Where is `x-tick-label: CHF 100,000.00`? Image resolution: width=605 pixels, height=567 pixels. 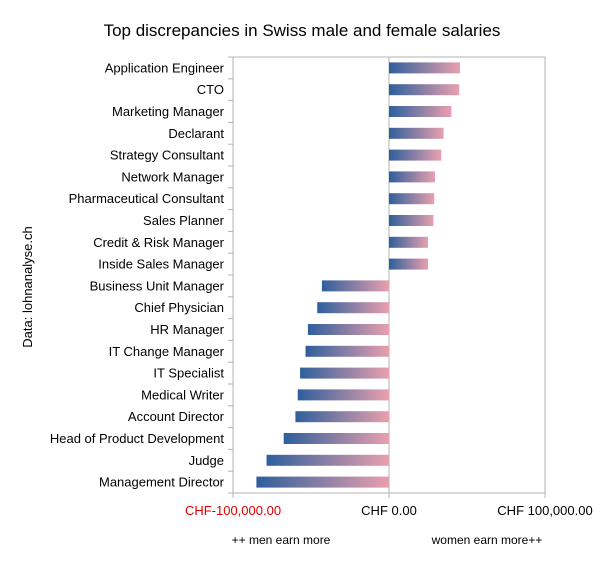
x-tick-label: CHF 100,000.00 is located at coordinates (544, 510).